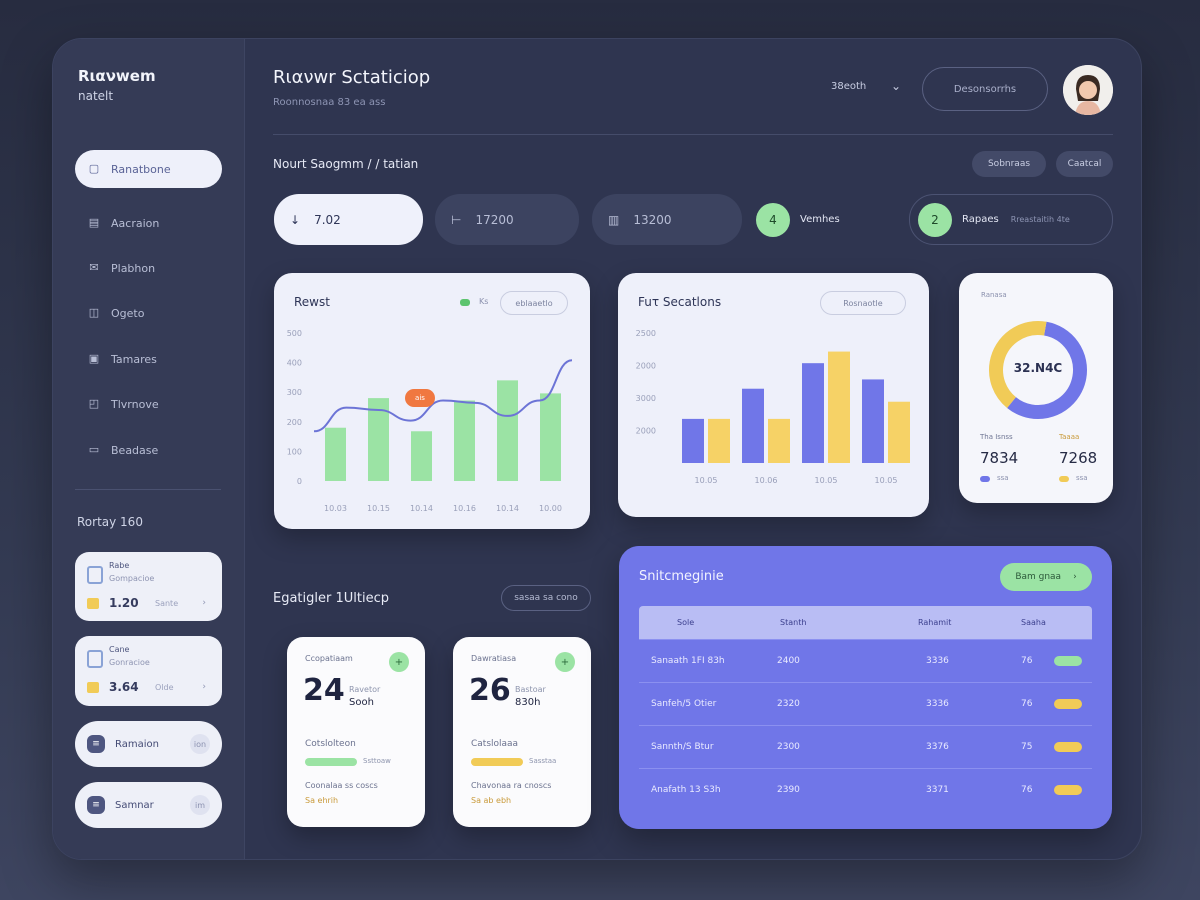 This screenshot has height=900, width=1200. Describe the element at coordinates (148, 404) in the screenshot. I see `sidebar-item-tlvrnove: ◰ Tlvrnove` at that location.